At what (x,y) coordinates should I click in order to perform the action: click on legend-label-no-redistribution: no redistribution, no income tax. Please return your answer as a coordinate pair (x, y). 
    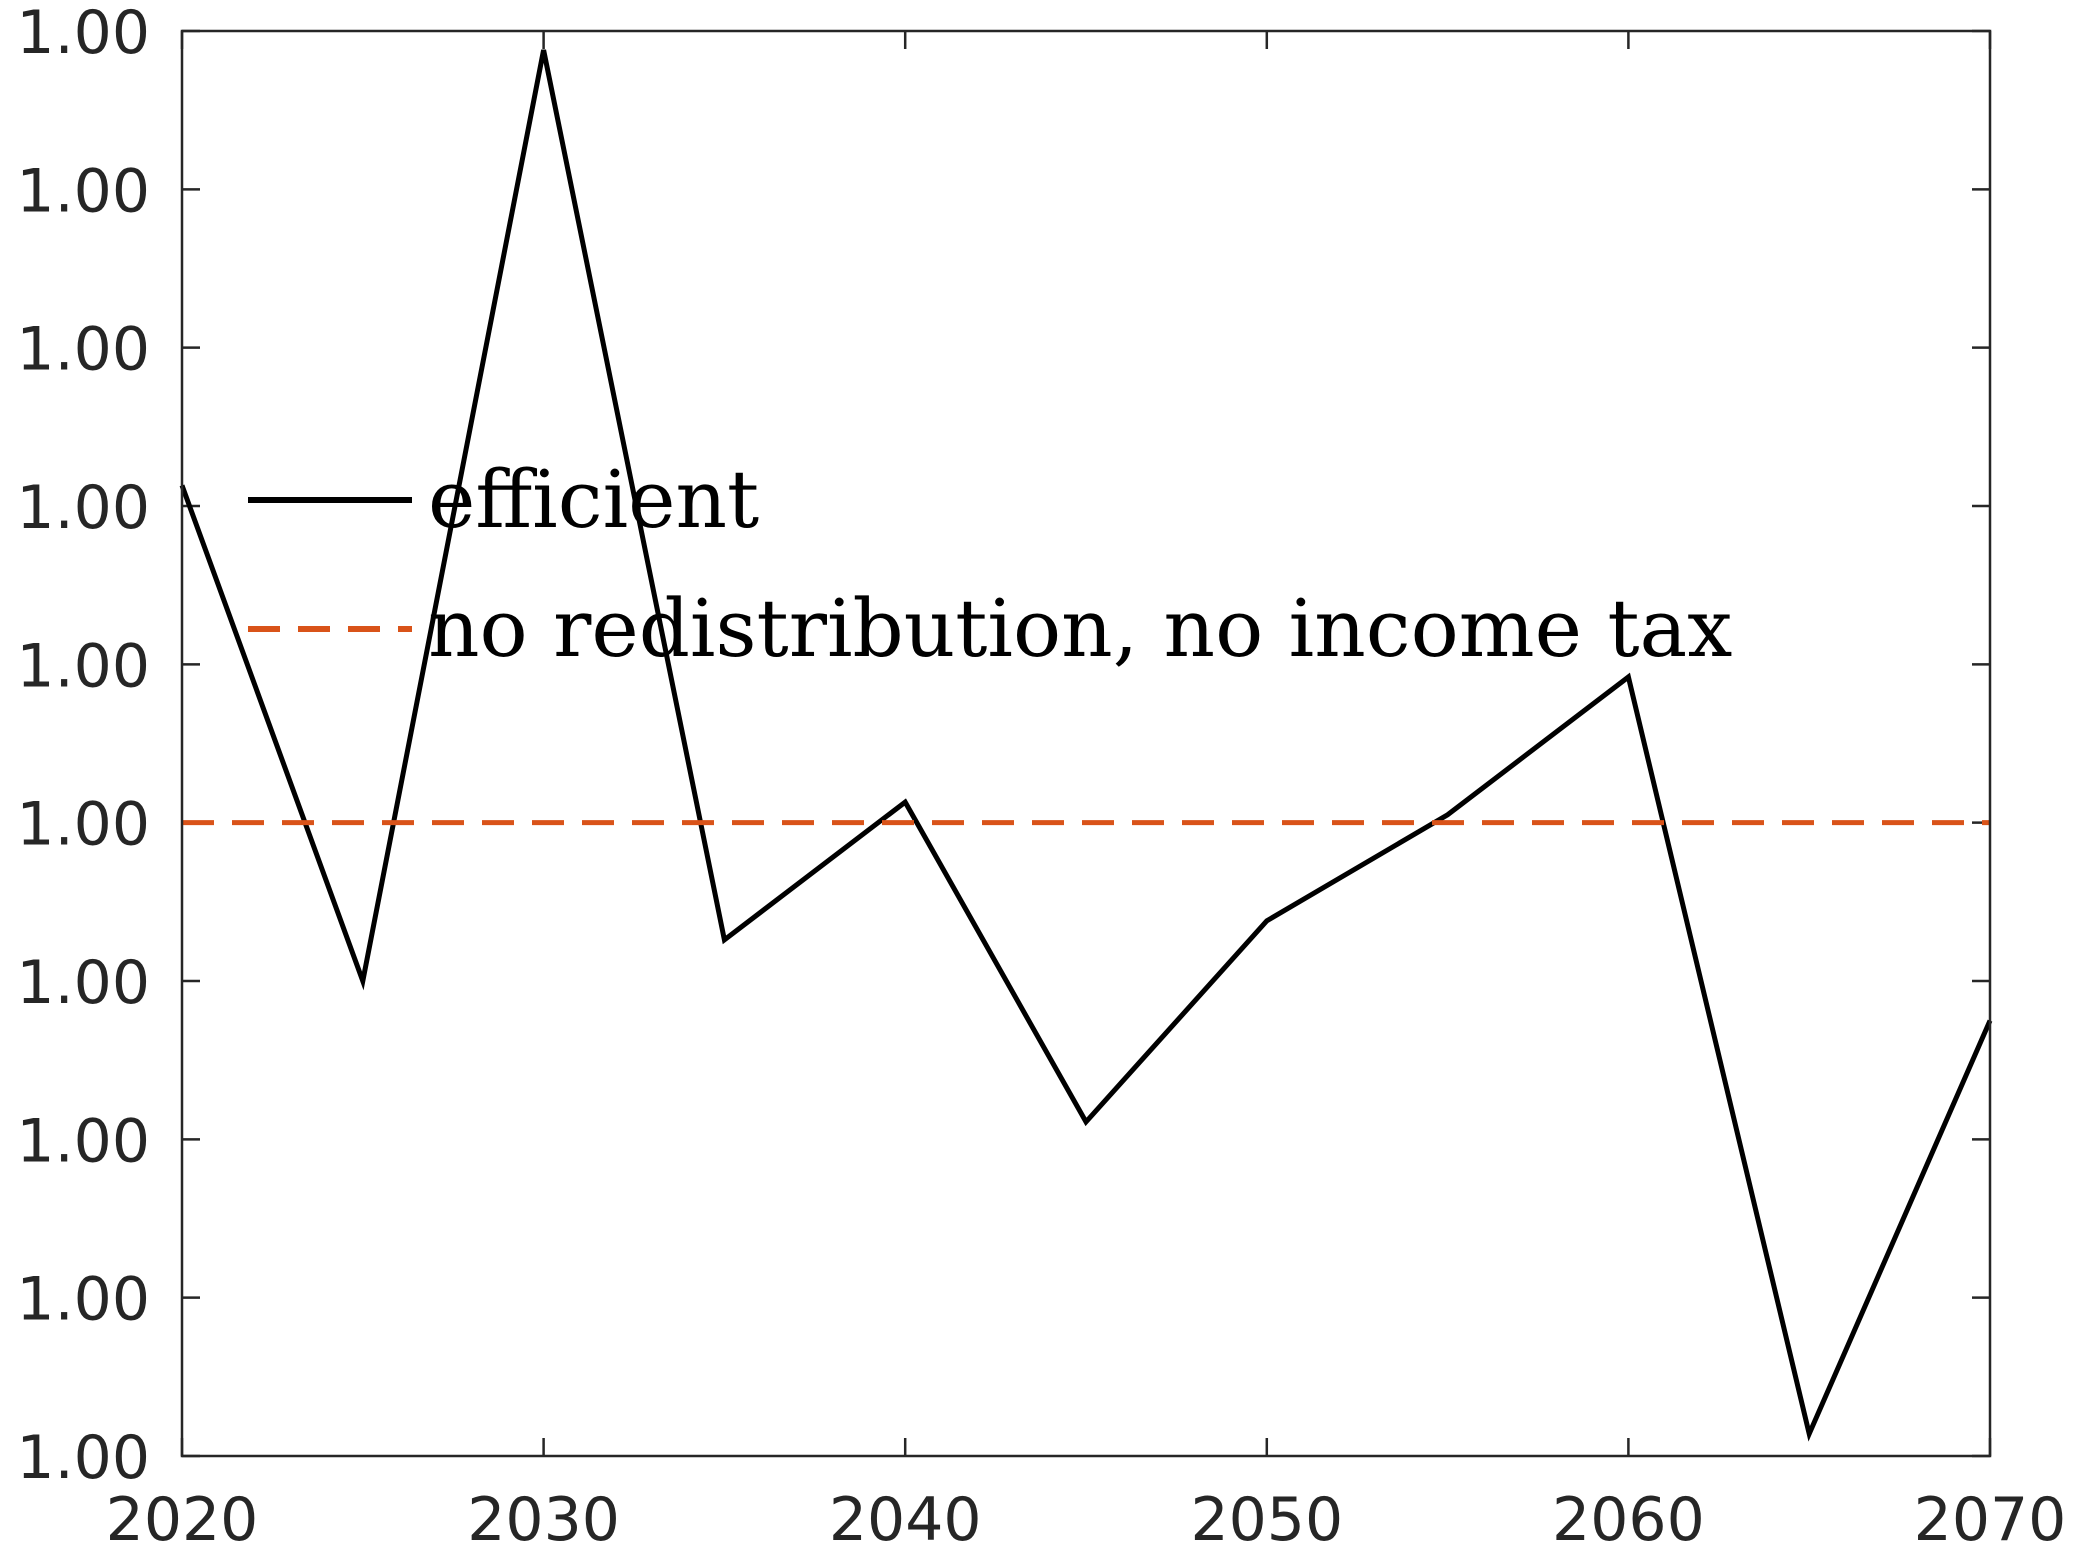
    Looking at the image, I should click on (1080, 628).